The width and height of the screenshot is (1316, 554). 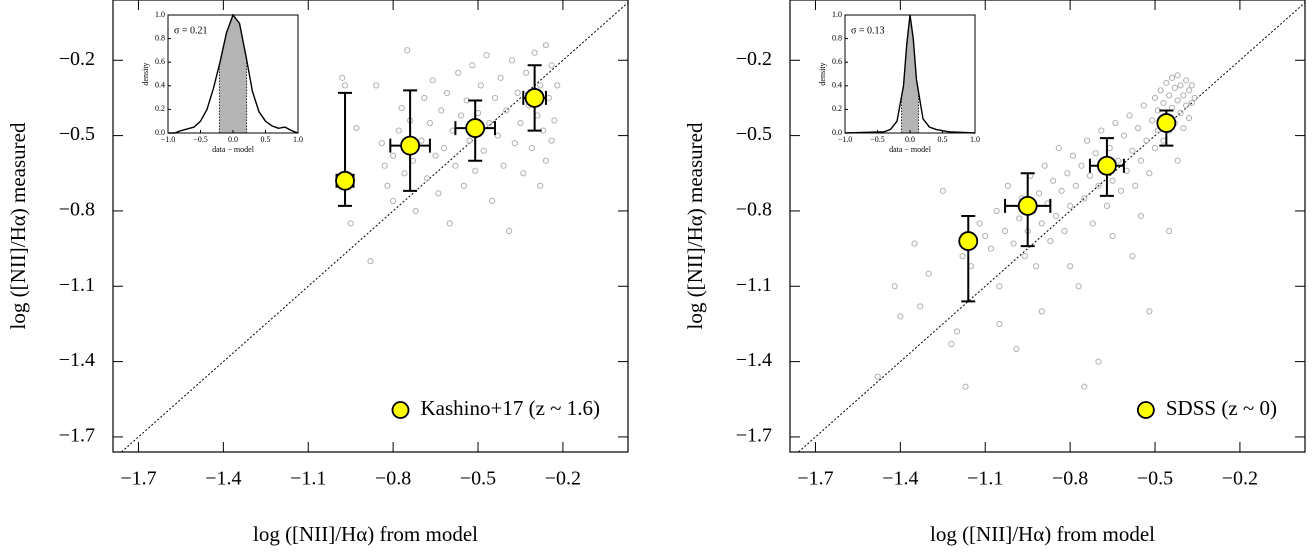 I want to click on y-tick-label: −0.2, so click(x=77, y=59).